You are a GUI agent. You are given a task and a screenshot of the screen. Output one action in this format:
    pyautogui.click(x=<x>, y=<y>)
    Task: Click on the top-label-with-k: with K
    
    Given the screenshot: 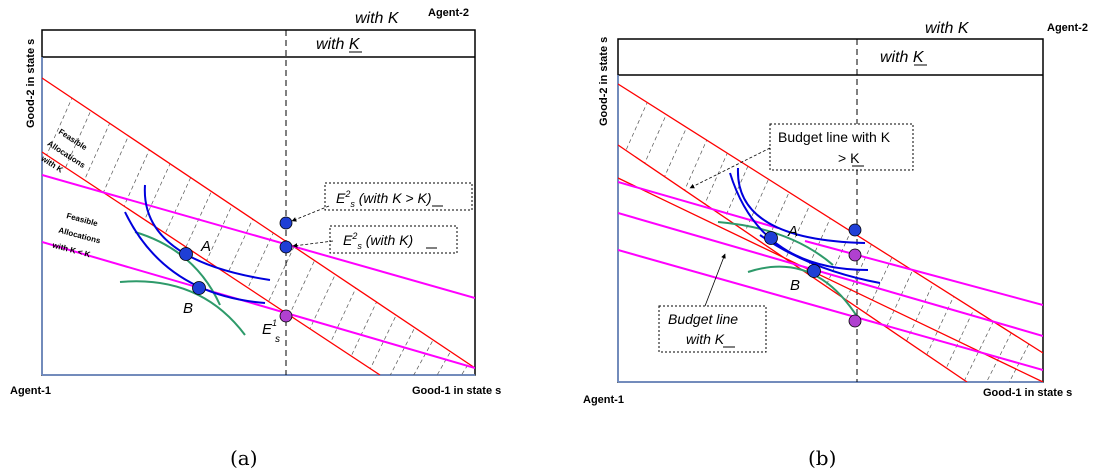 What is the action you would take?
    pyautogui.click(x=377, y=18)
    